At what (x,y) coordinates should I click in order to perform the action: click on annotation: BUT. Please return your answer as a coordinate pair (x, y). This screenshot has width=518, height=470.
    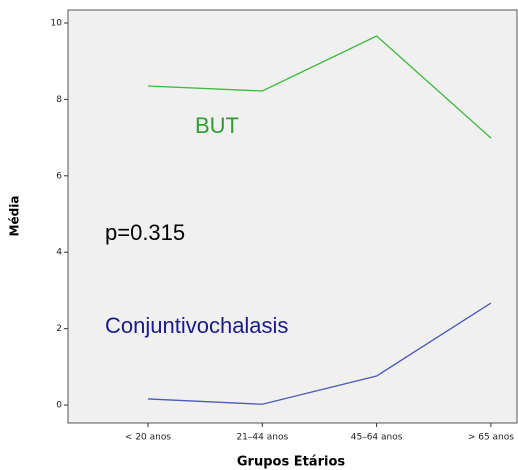
    Looking at the image, I should click on (217, 125).